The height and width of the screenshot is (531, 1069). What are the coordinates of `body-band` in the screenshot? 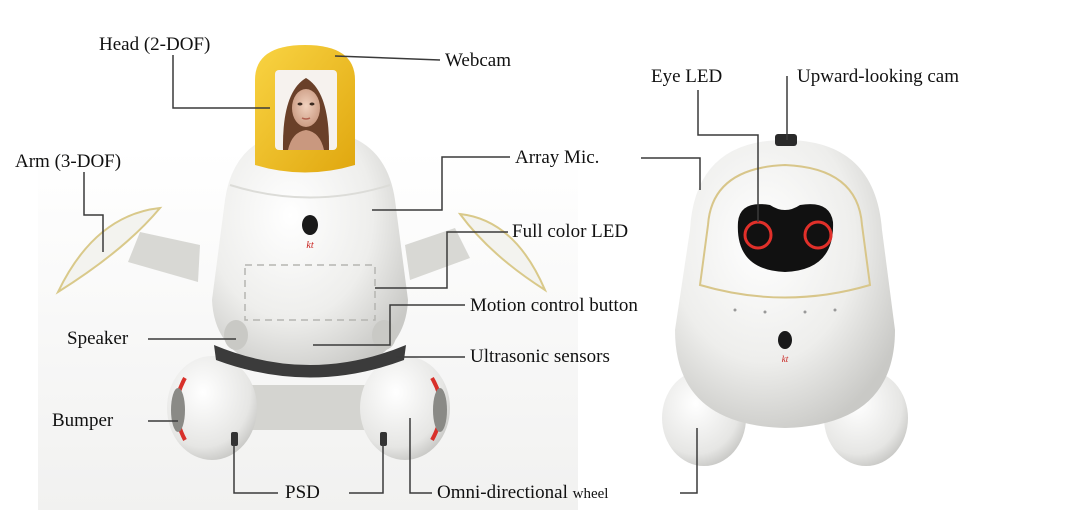 It's located at (310, 361).